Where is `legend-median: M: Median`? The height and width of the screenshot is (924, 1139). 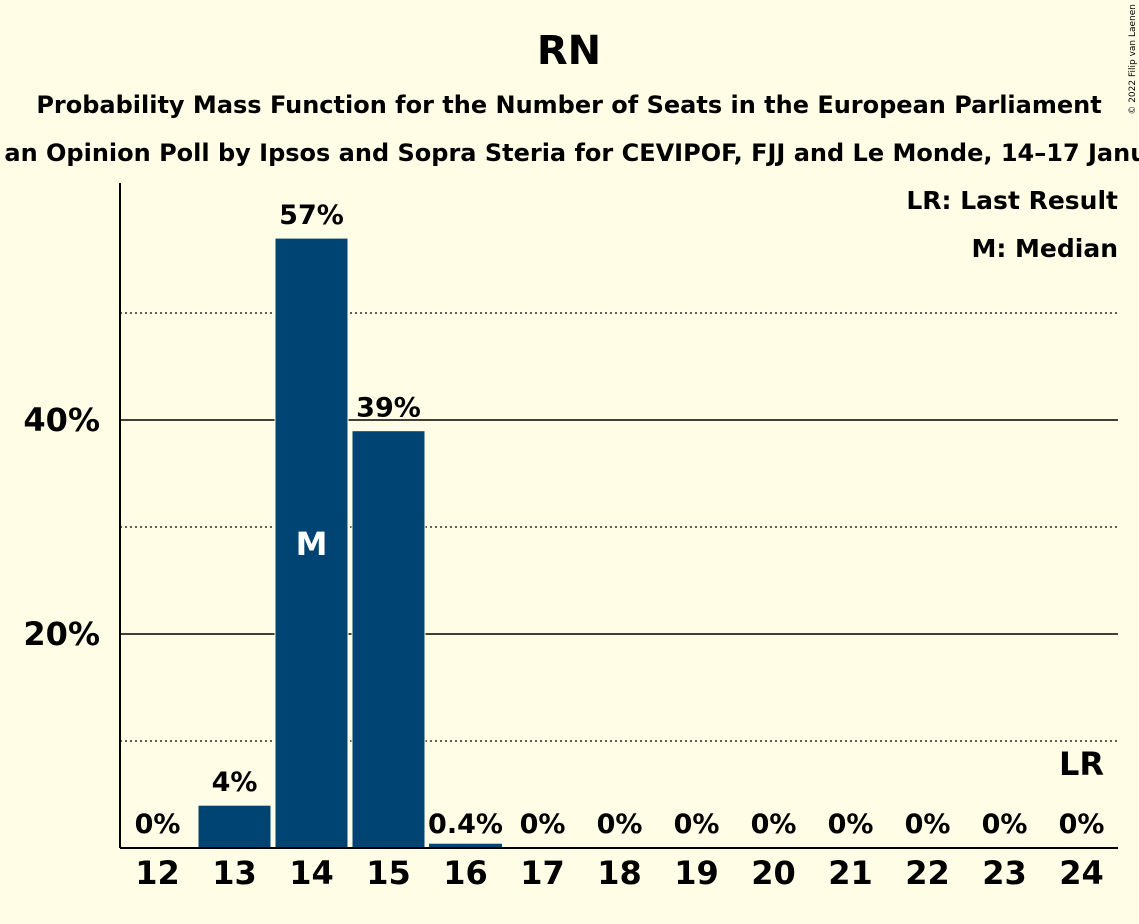 legend-median: M: Median is located at coordinates (1044, 248).